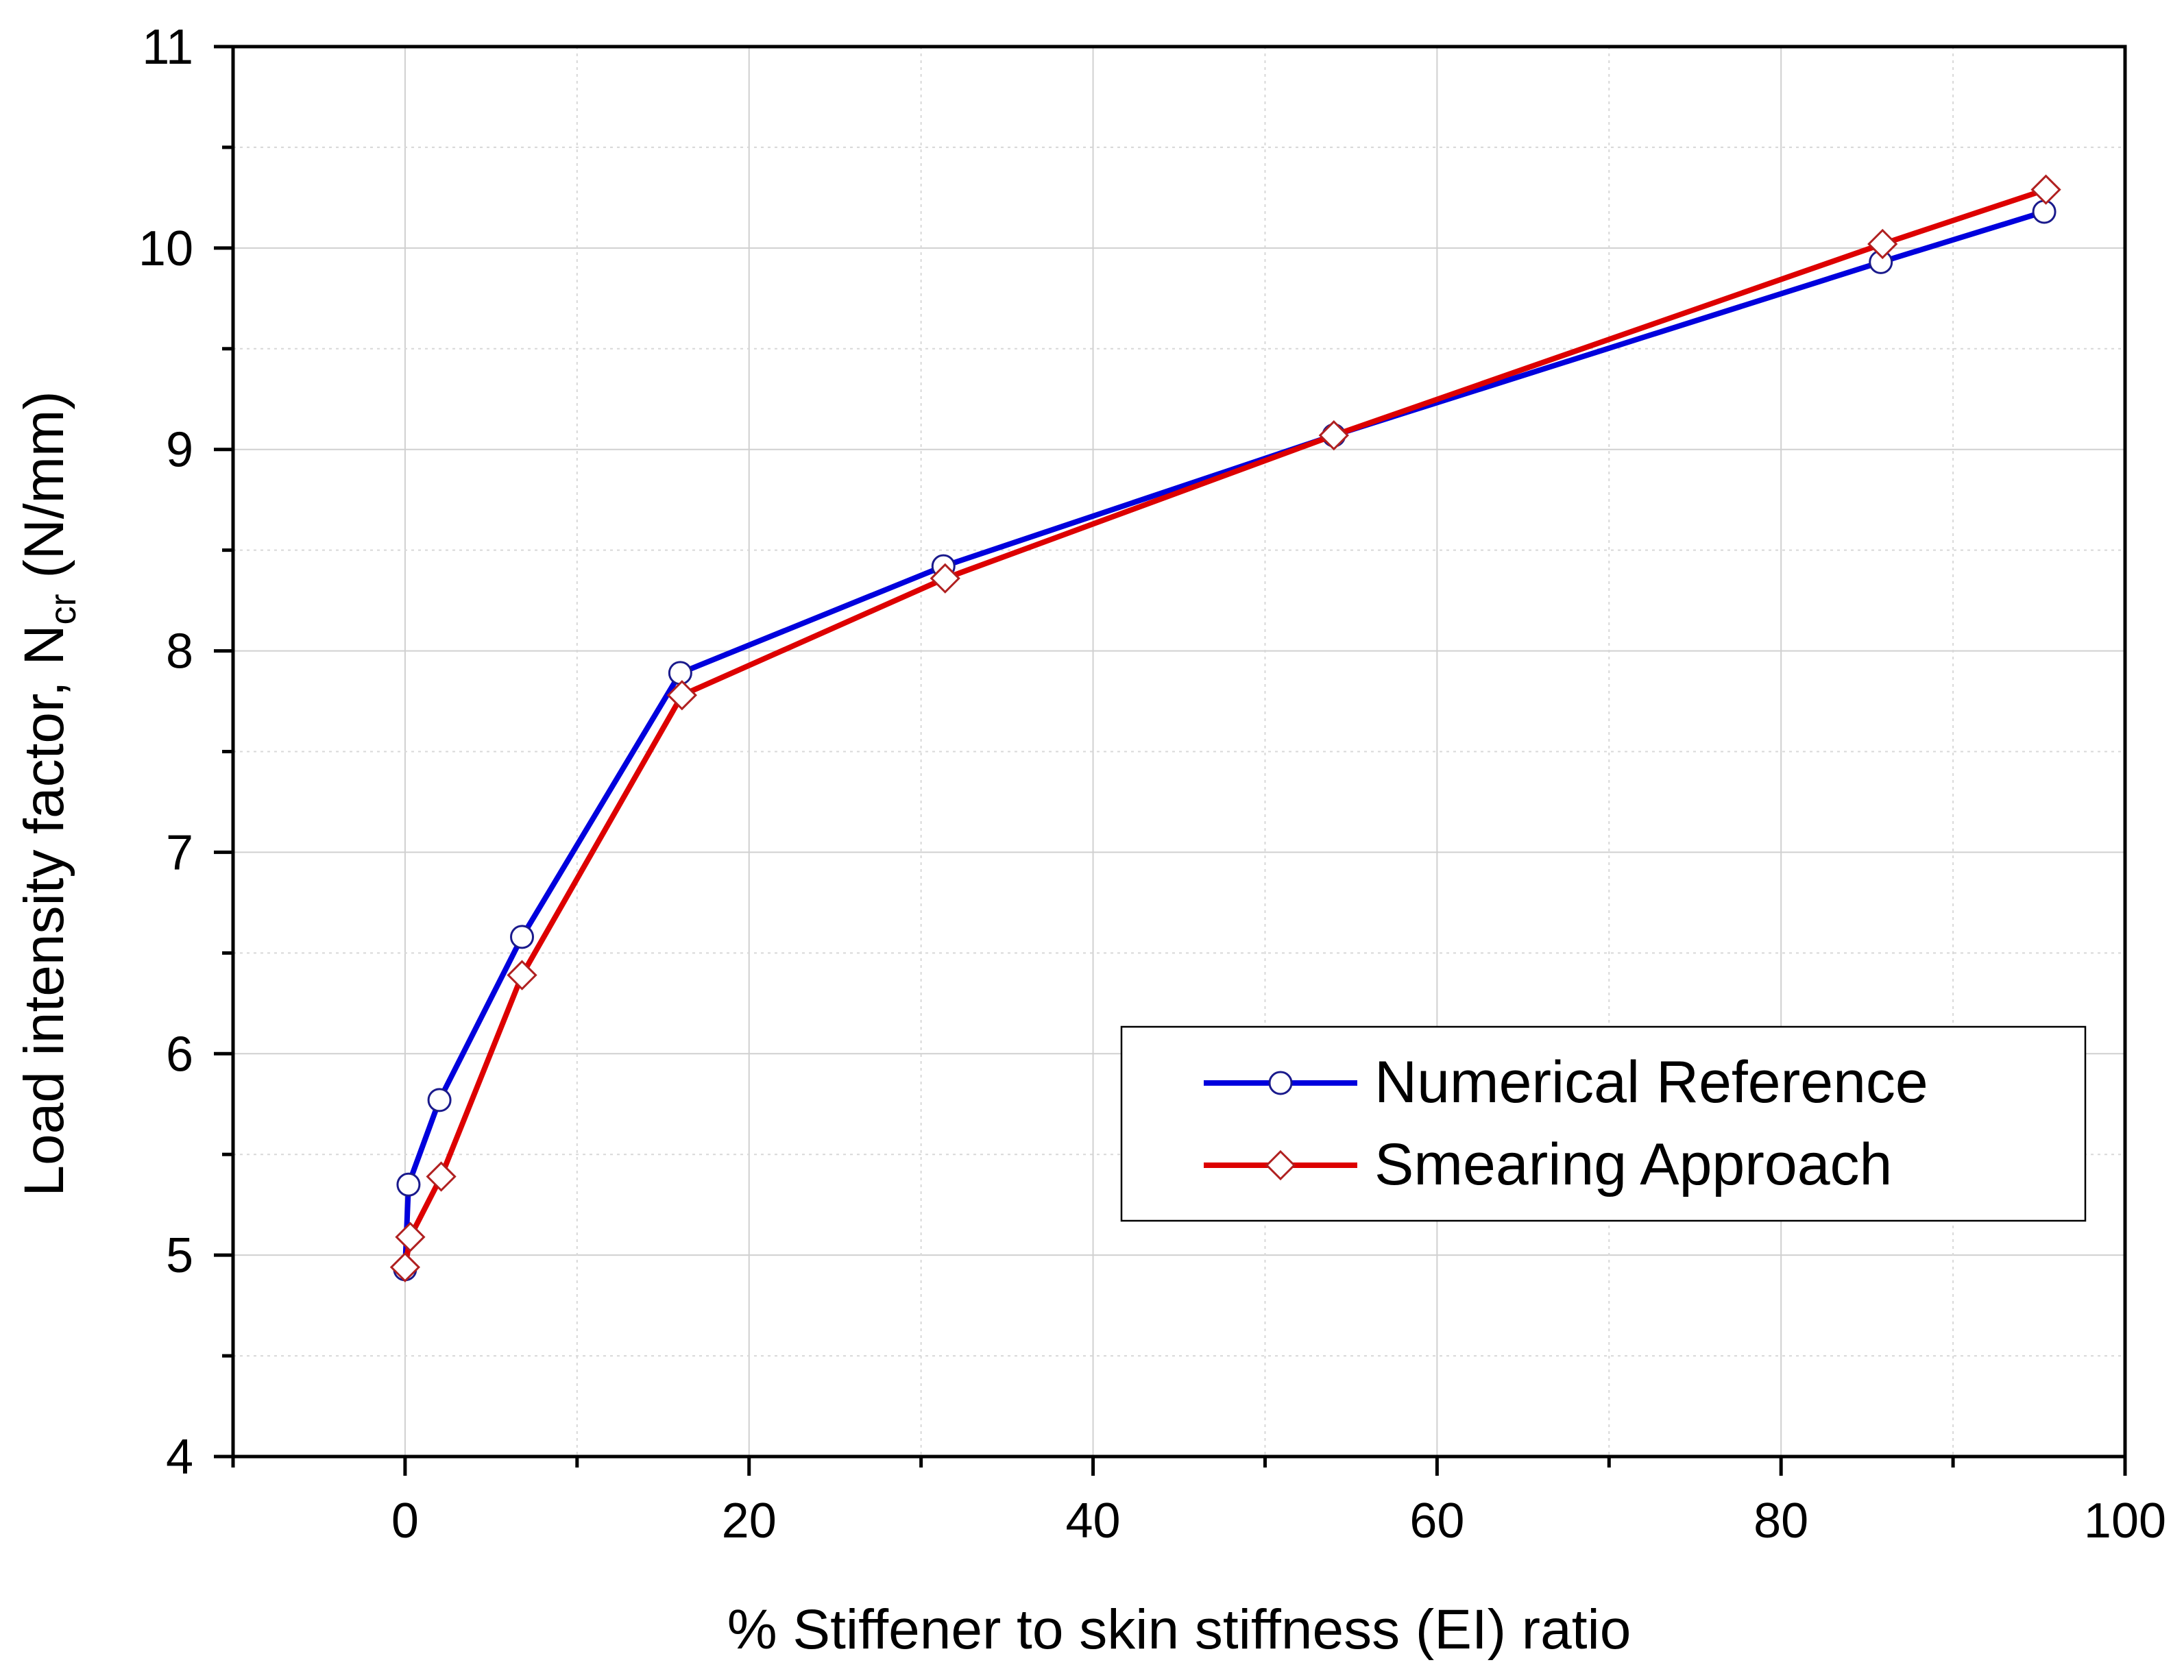  I want to click on legend-entry-numerical-reference: Numerical Reference, so click(1566, 1082).